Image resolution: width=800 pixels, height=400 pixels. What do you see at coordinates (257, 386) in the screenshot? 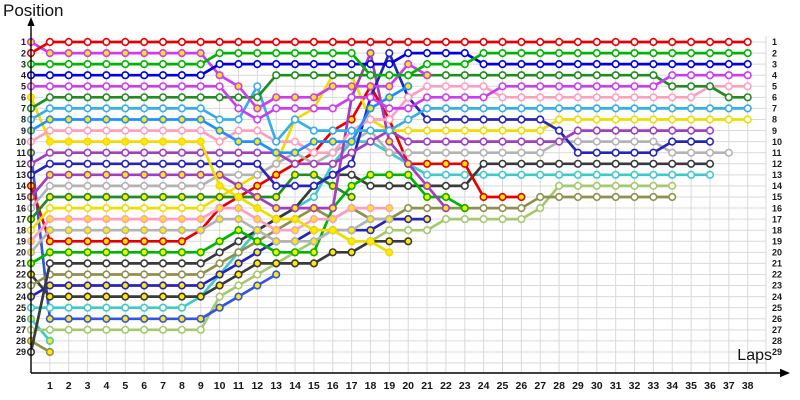
I see `x-tick: 12` at bounding box center [257, 386].